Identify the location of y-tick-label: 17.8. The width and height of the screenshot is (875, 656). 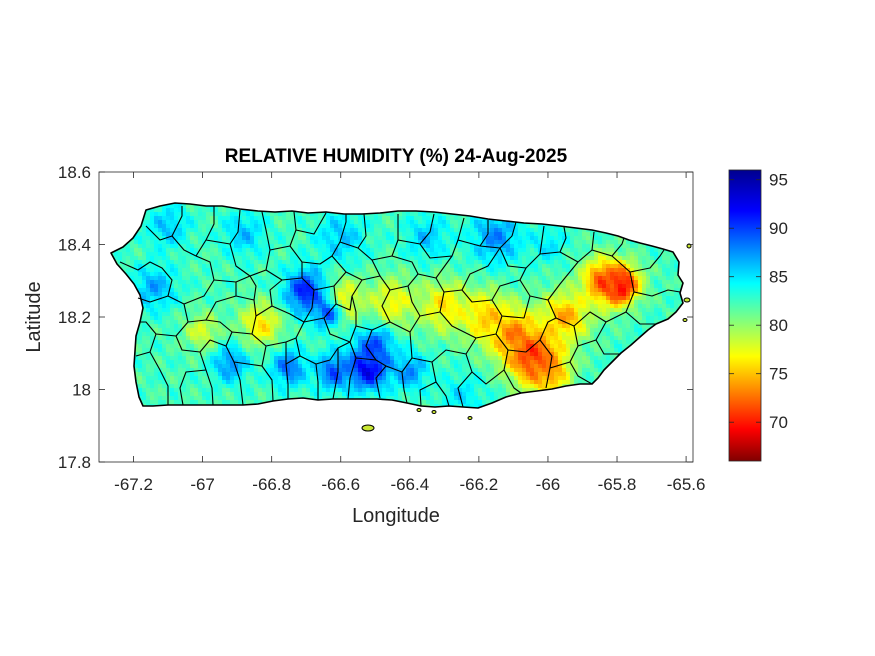
(74, 462).